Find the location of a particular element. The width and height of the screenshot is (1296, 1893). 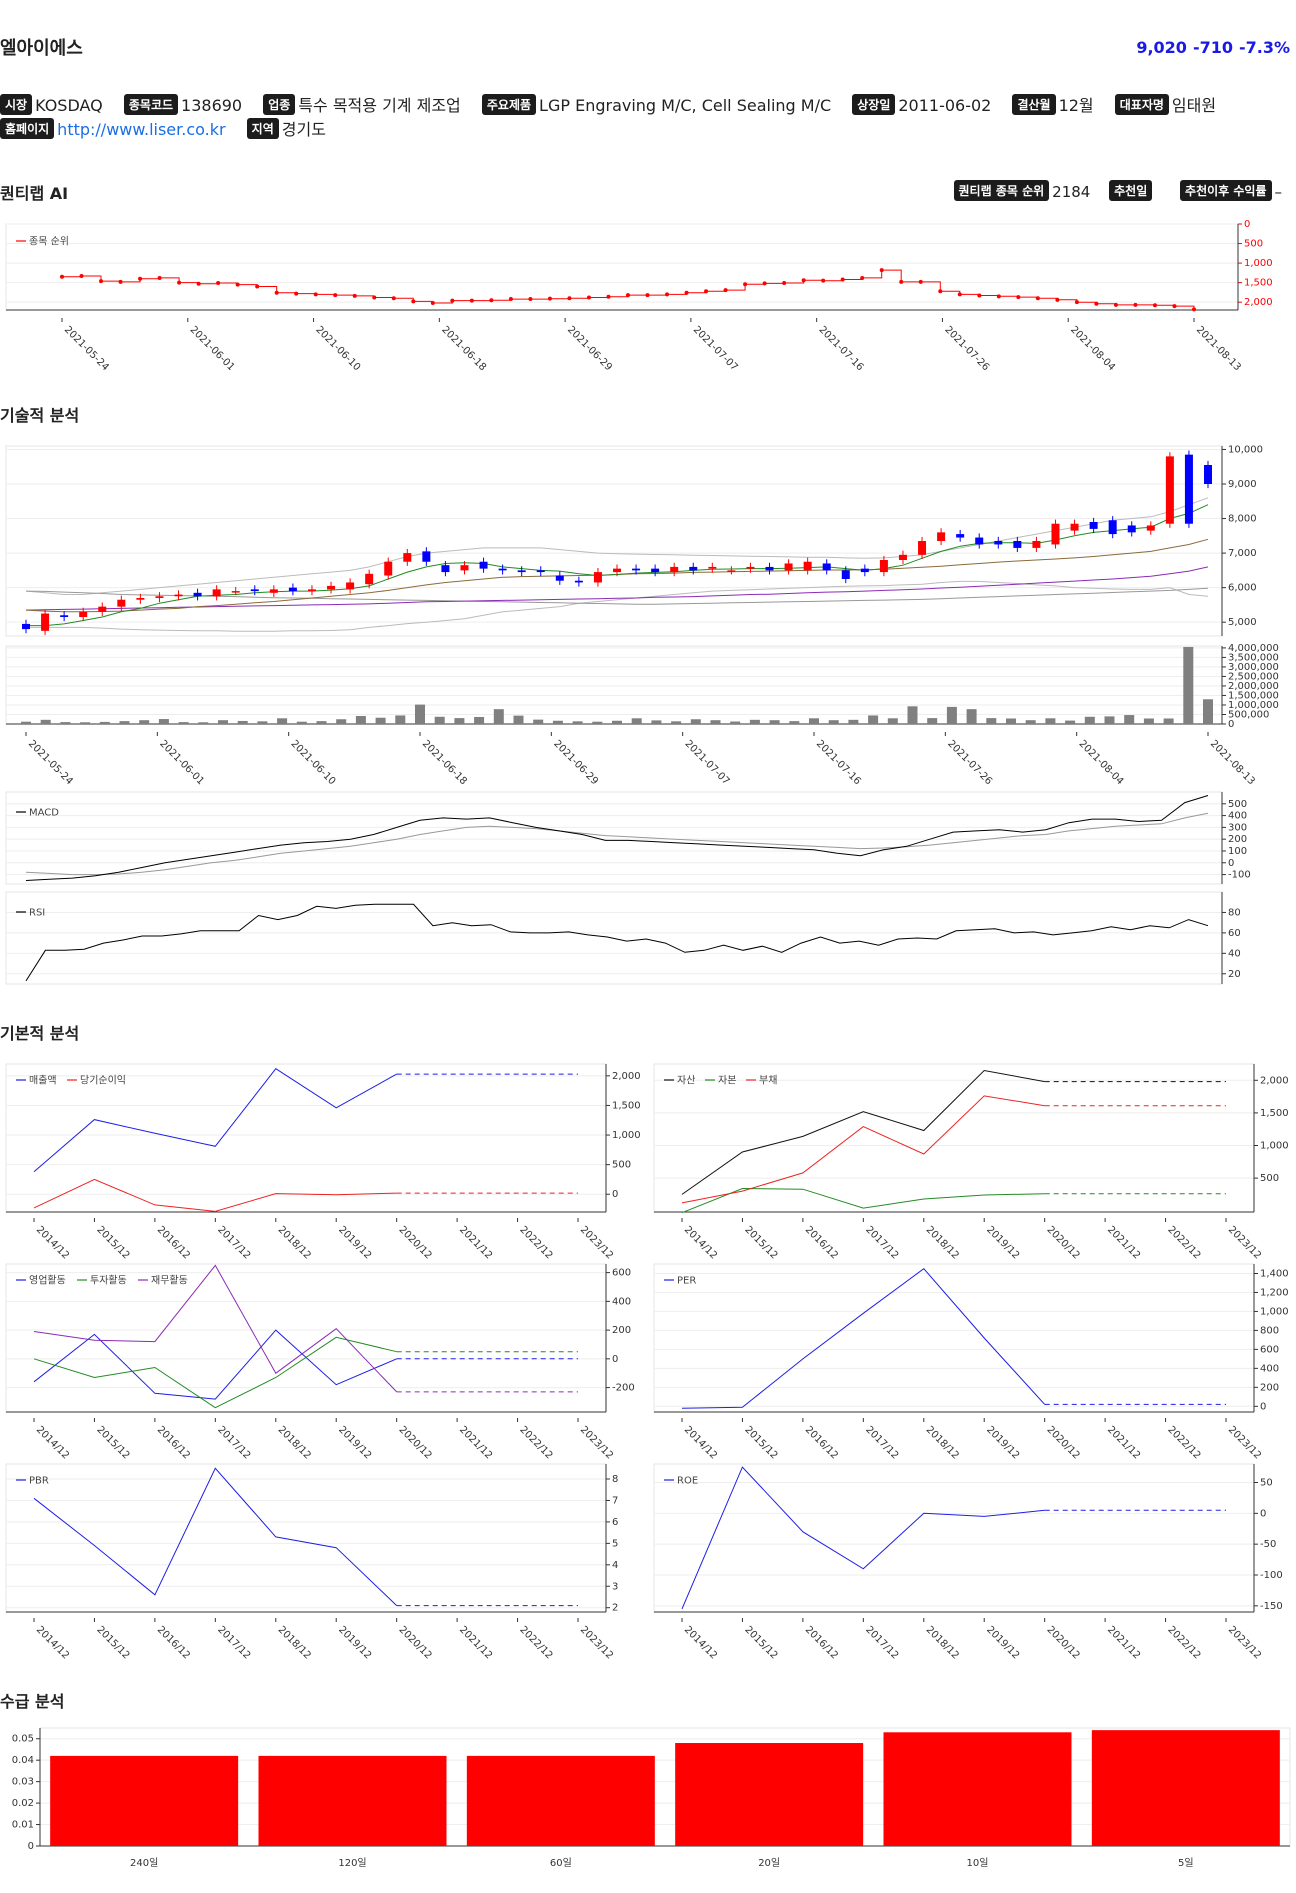

per-x-tick-label: 2020/12 is located at coordinates (1063, 1442).